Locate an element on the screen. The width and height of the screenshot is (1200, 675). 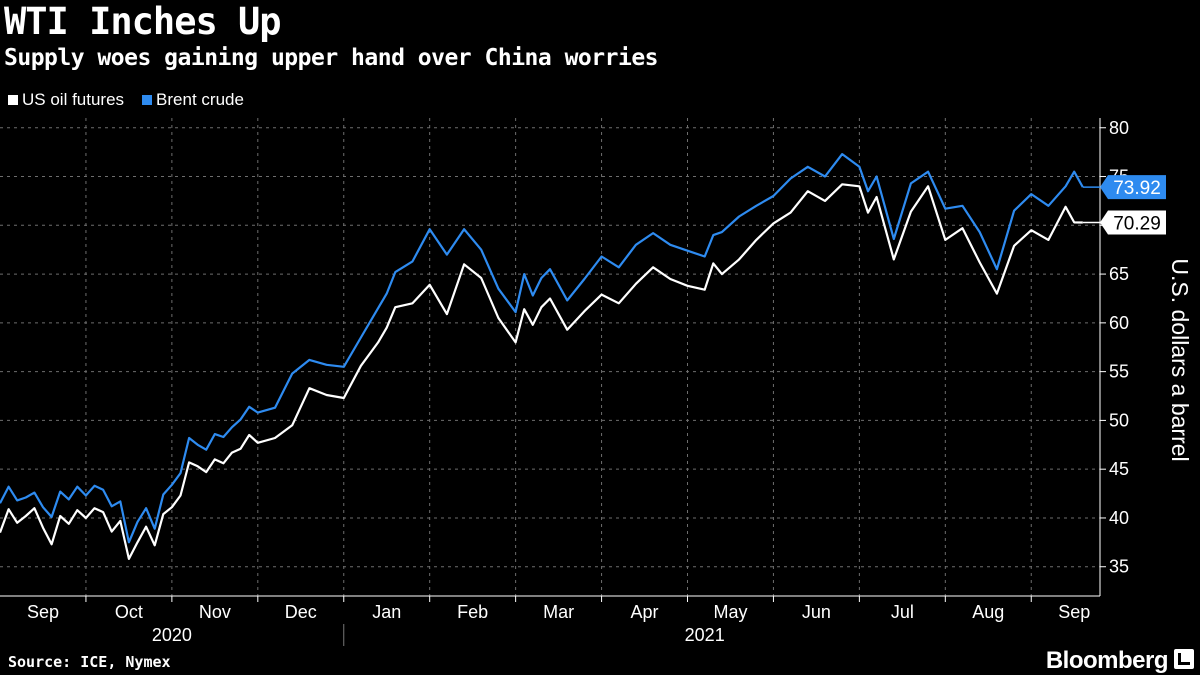
x-tick-label: Apr is located at coordinates (645, 612).